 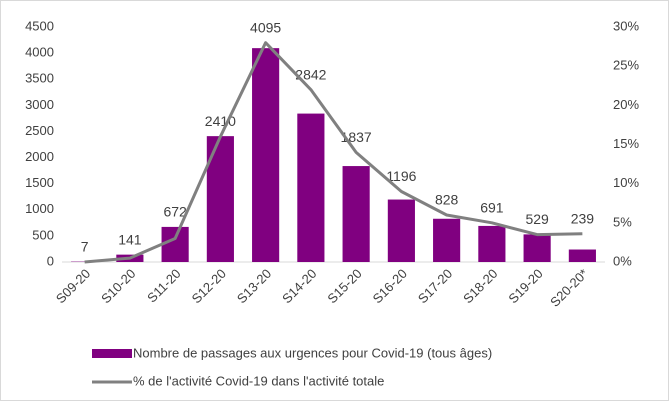 What do you see at coordinates (626, 65) in the screenshot?
I see `y2-tick-label: 25%` at bounding box center [626, 65].